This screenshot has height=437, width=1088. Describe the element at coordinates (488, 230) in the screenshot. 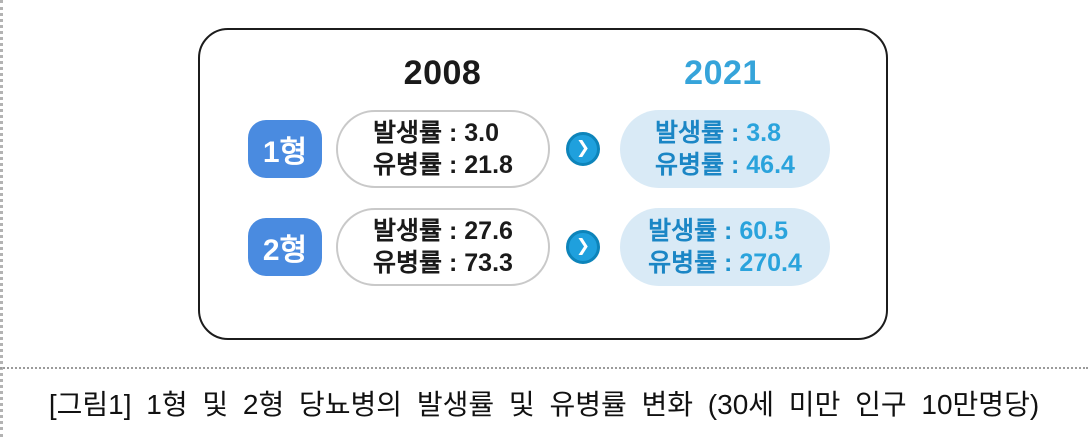

I see `incidence-value: 27.6` at that location.